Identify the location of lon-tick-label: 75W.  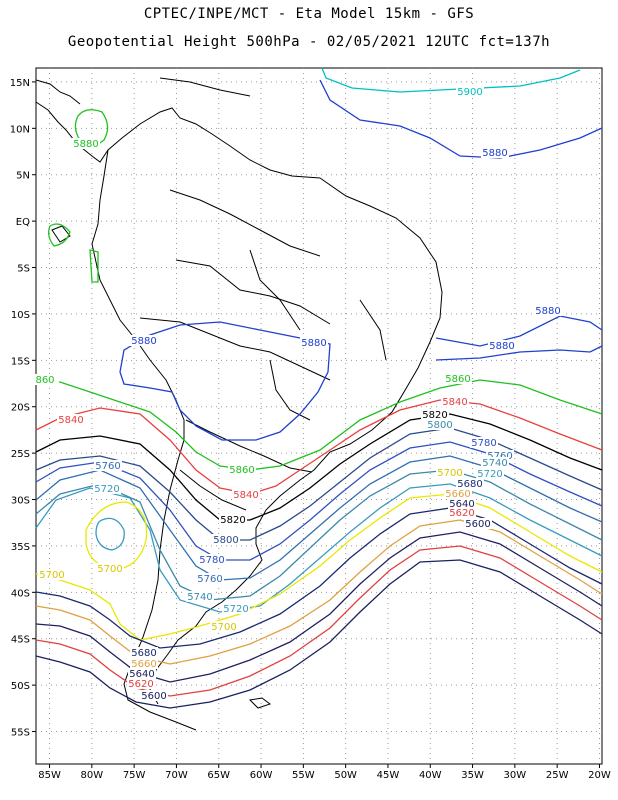
(134, 775).